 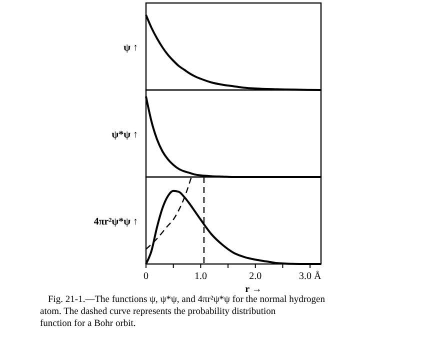 I want to click on y-axis-title: 4πr²ψ*ψ ↑, so click(x=116, y=222).